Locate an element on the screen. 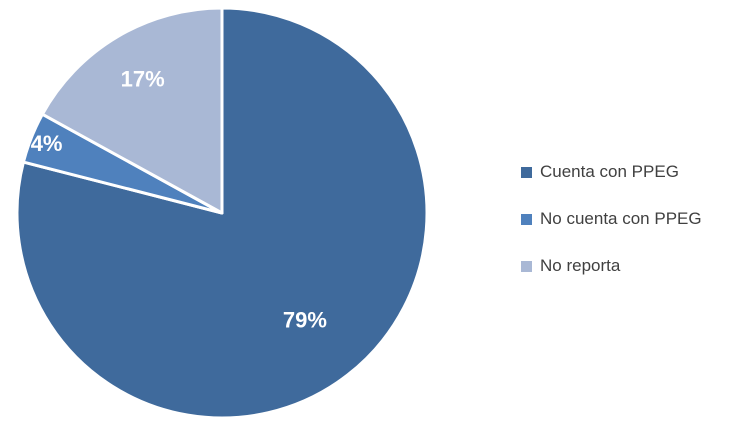  legend-swatch-no-cuenta-con-ppeg is located at coordinates (526, 219).